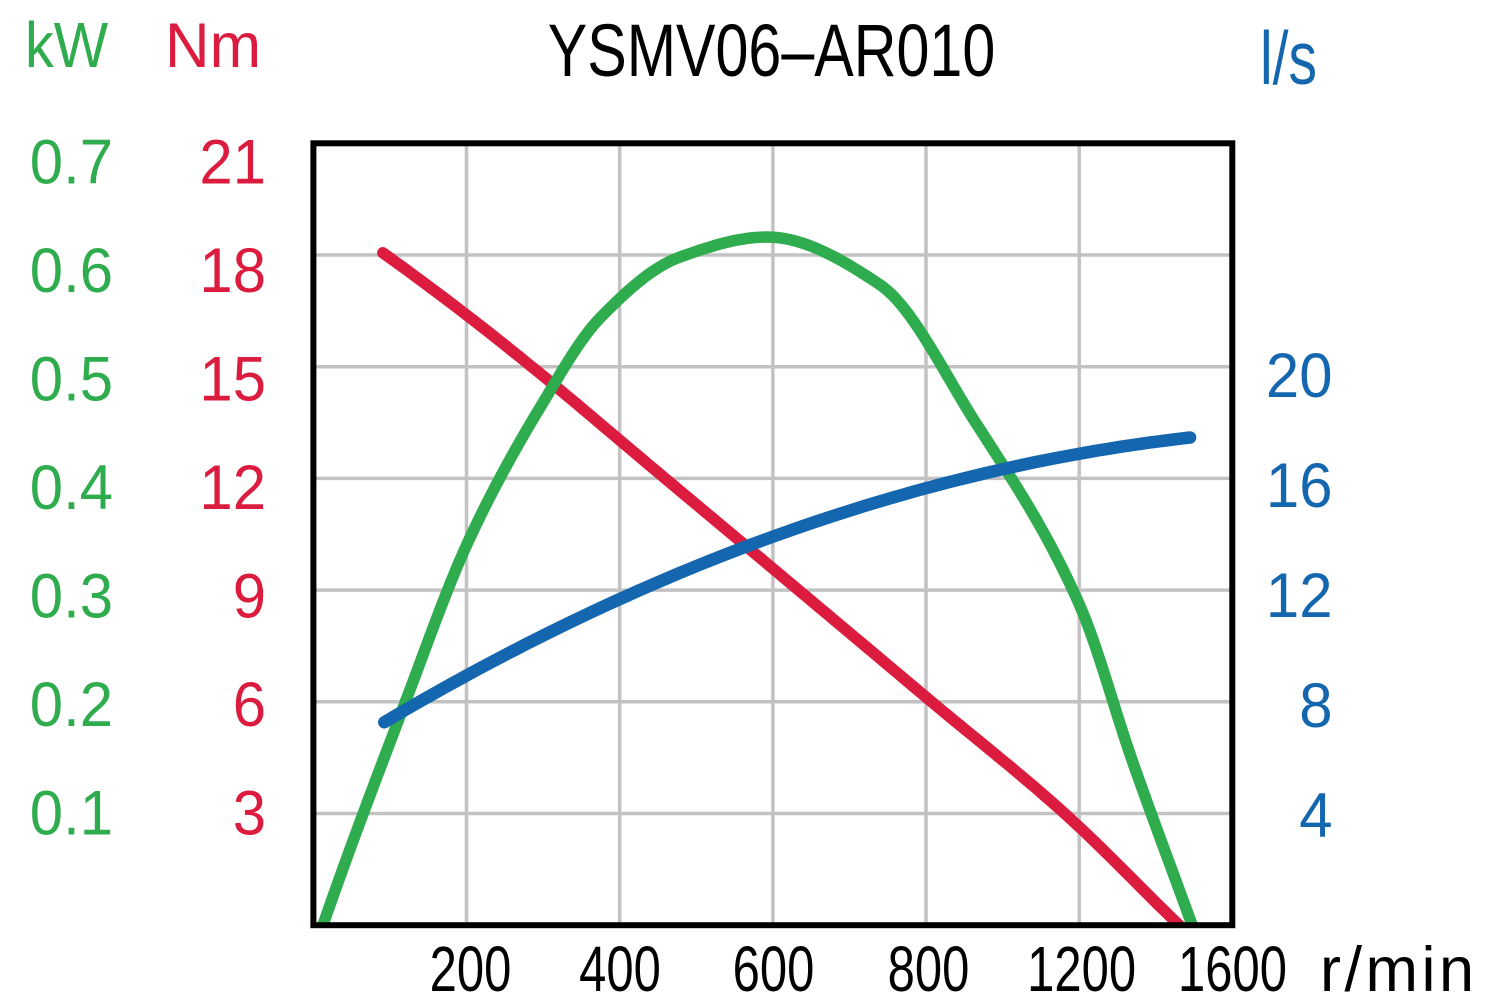 The image size is (1492, 1008). Describe the element at coordinates (232, 271) in the screenshot. I see `svg-text: 18` at that location.